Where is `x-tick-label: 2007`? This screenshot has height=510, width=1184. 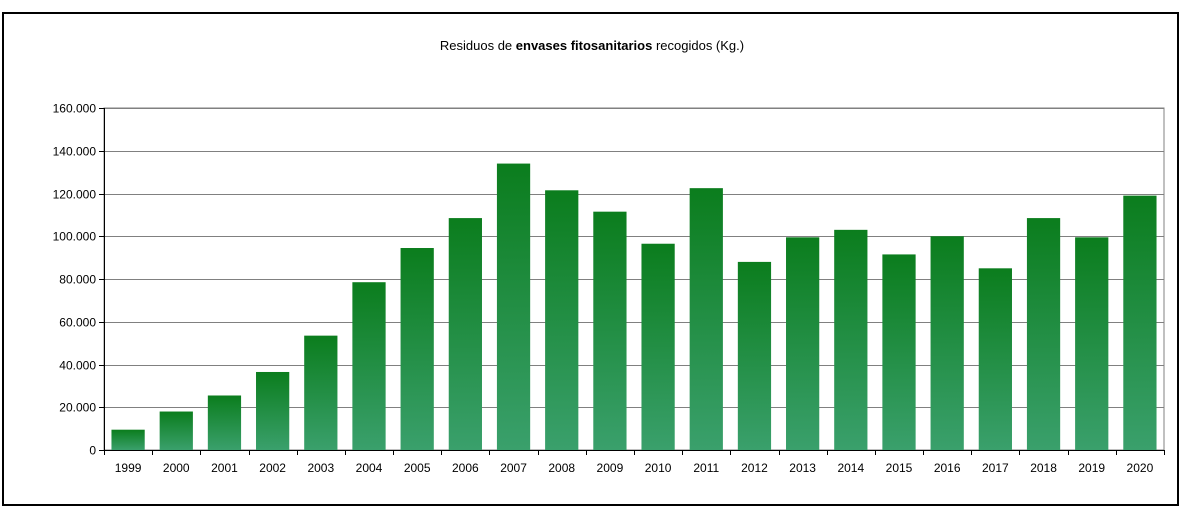
x-tick-label: 2007 is located at coordinates (513, 468).